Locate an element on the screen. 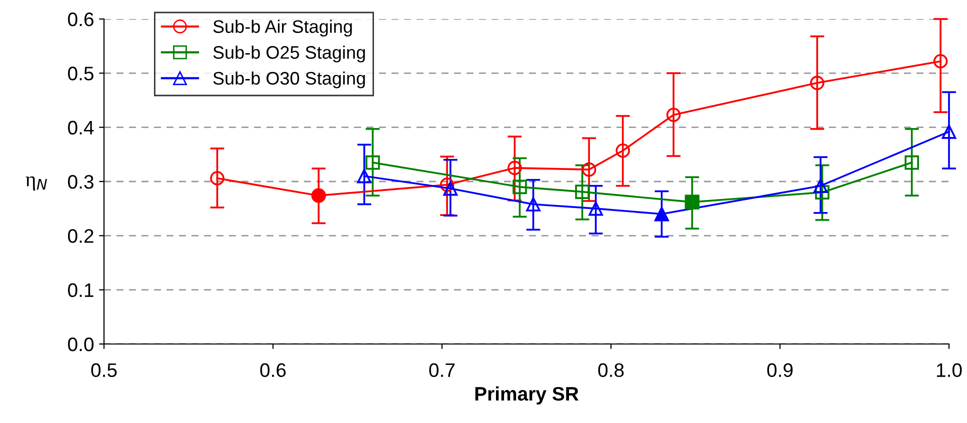 This screenshot has width=967, height=423. x-tick-label: 0.6 is located at coordinates (273, 370).